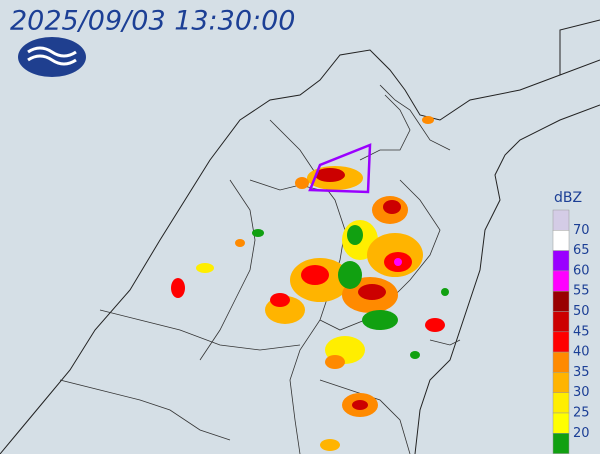  What do you see at coordinates (152, 21) in the screenshot?
I see `timestamp: 2025/09/03 13:30:00` at bounding box center [152, 21].